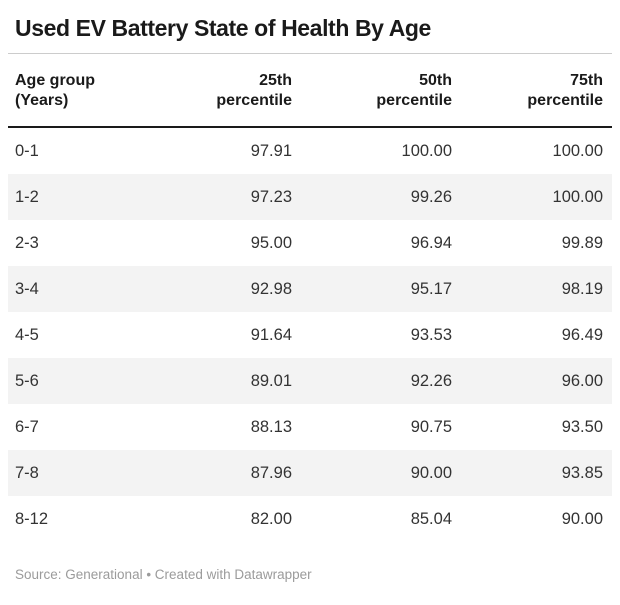 This screenshot has height=605, width=620. What do you see at coordinates (534, 381) in the screenshot?
I see `p75-cell: 96.00` at bounding box center [534, 381].